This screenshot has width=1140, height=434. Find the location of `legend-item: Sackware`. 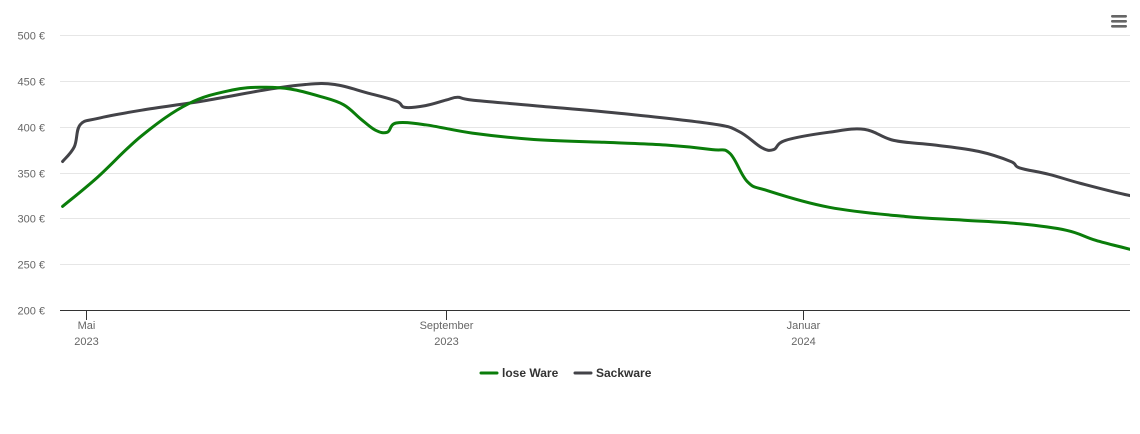

legend-item: Sackware is located at coordinates (612, 373).